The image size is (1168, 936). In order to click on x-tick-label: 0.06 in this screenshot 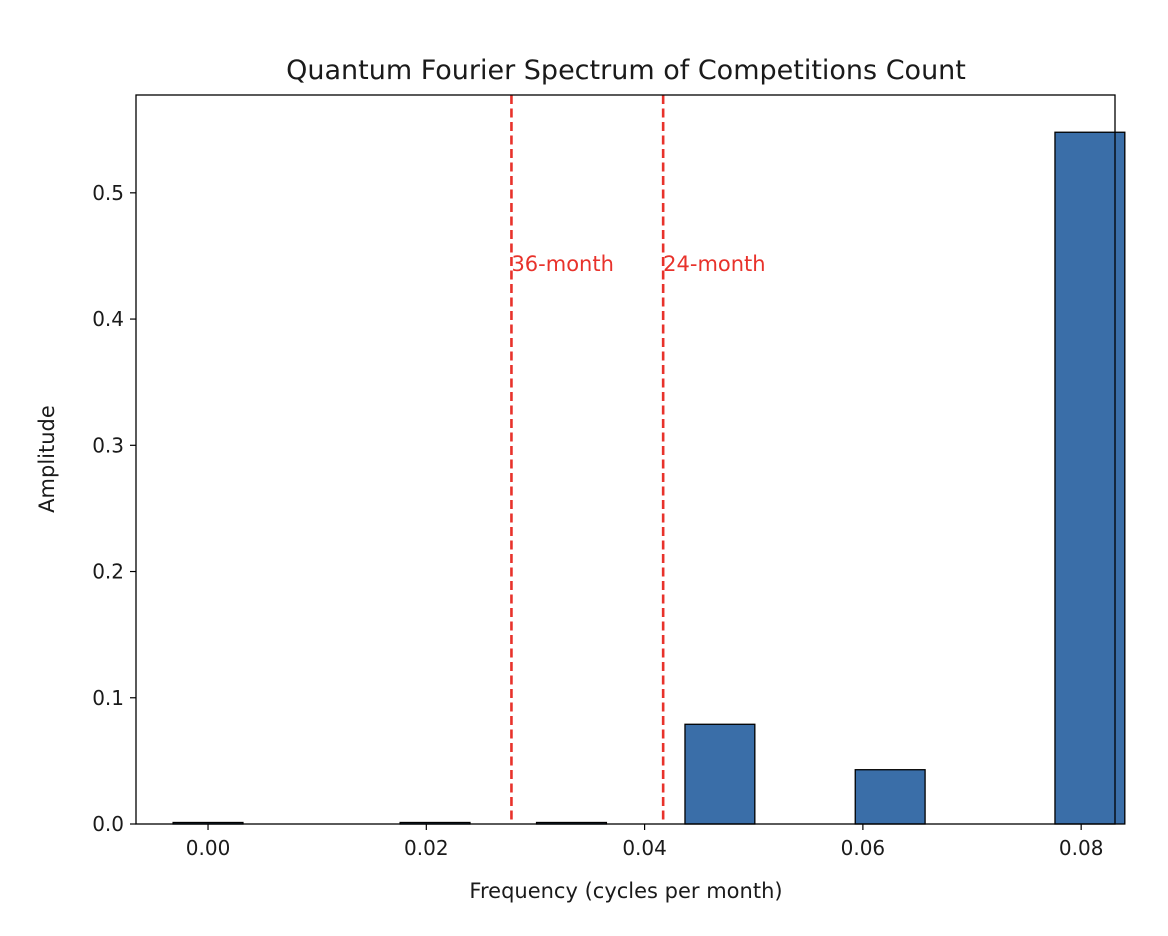, I will do `click(863, 848)`.